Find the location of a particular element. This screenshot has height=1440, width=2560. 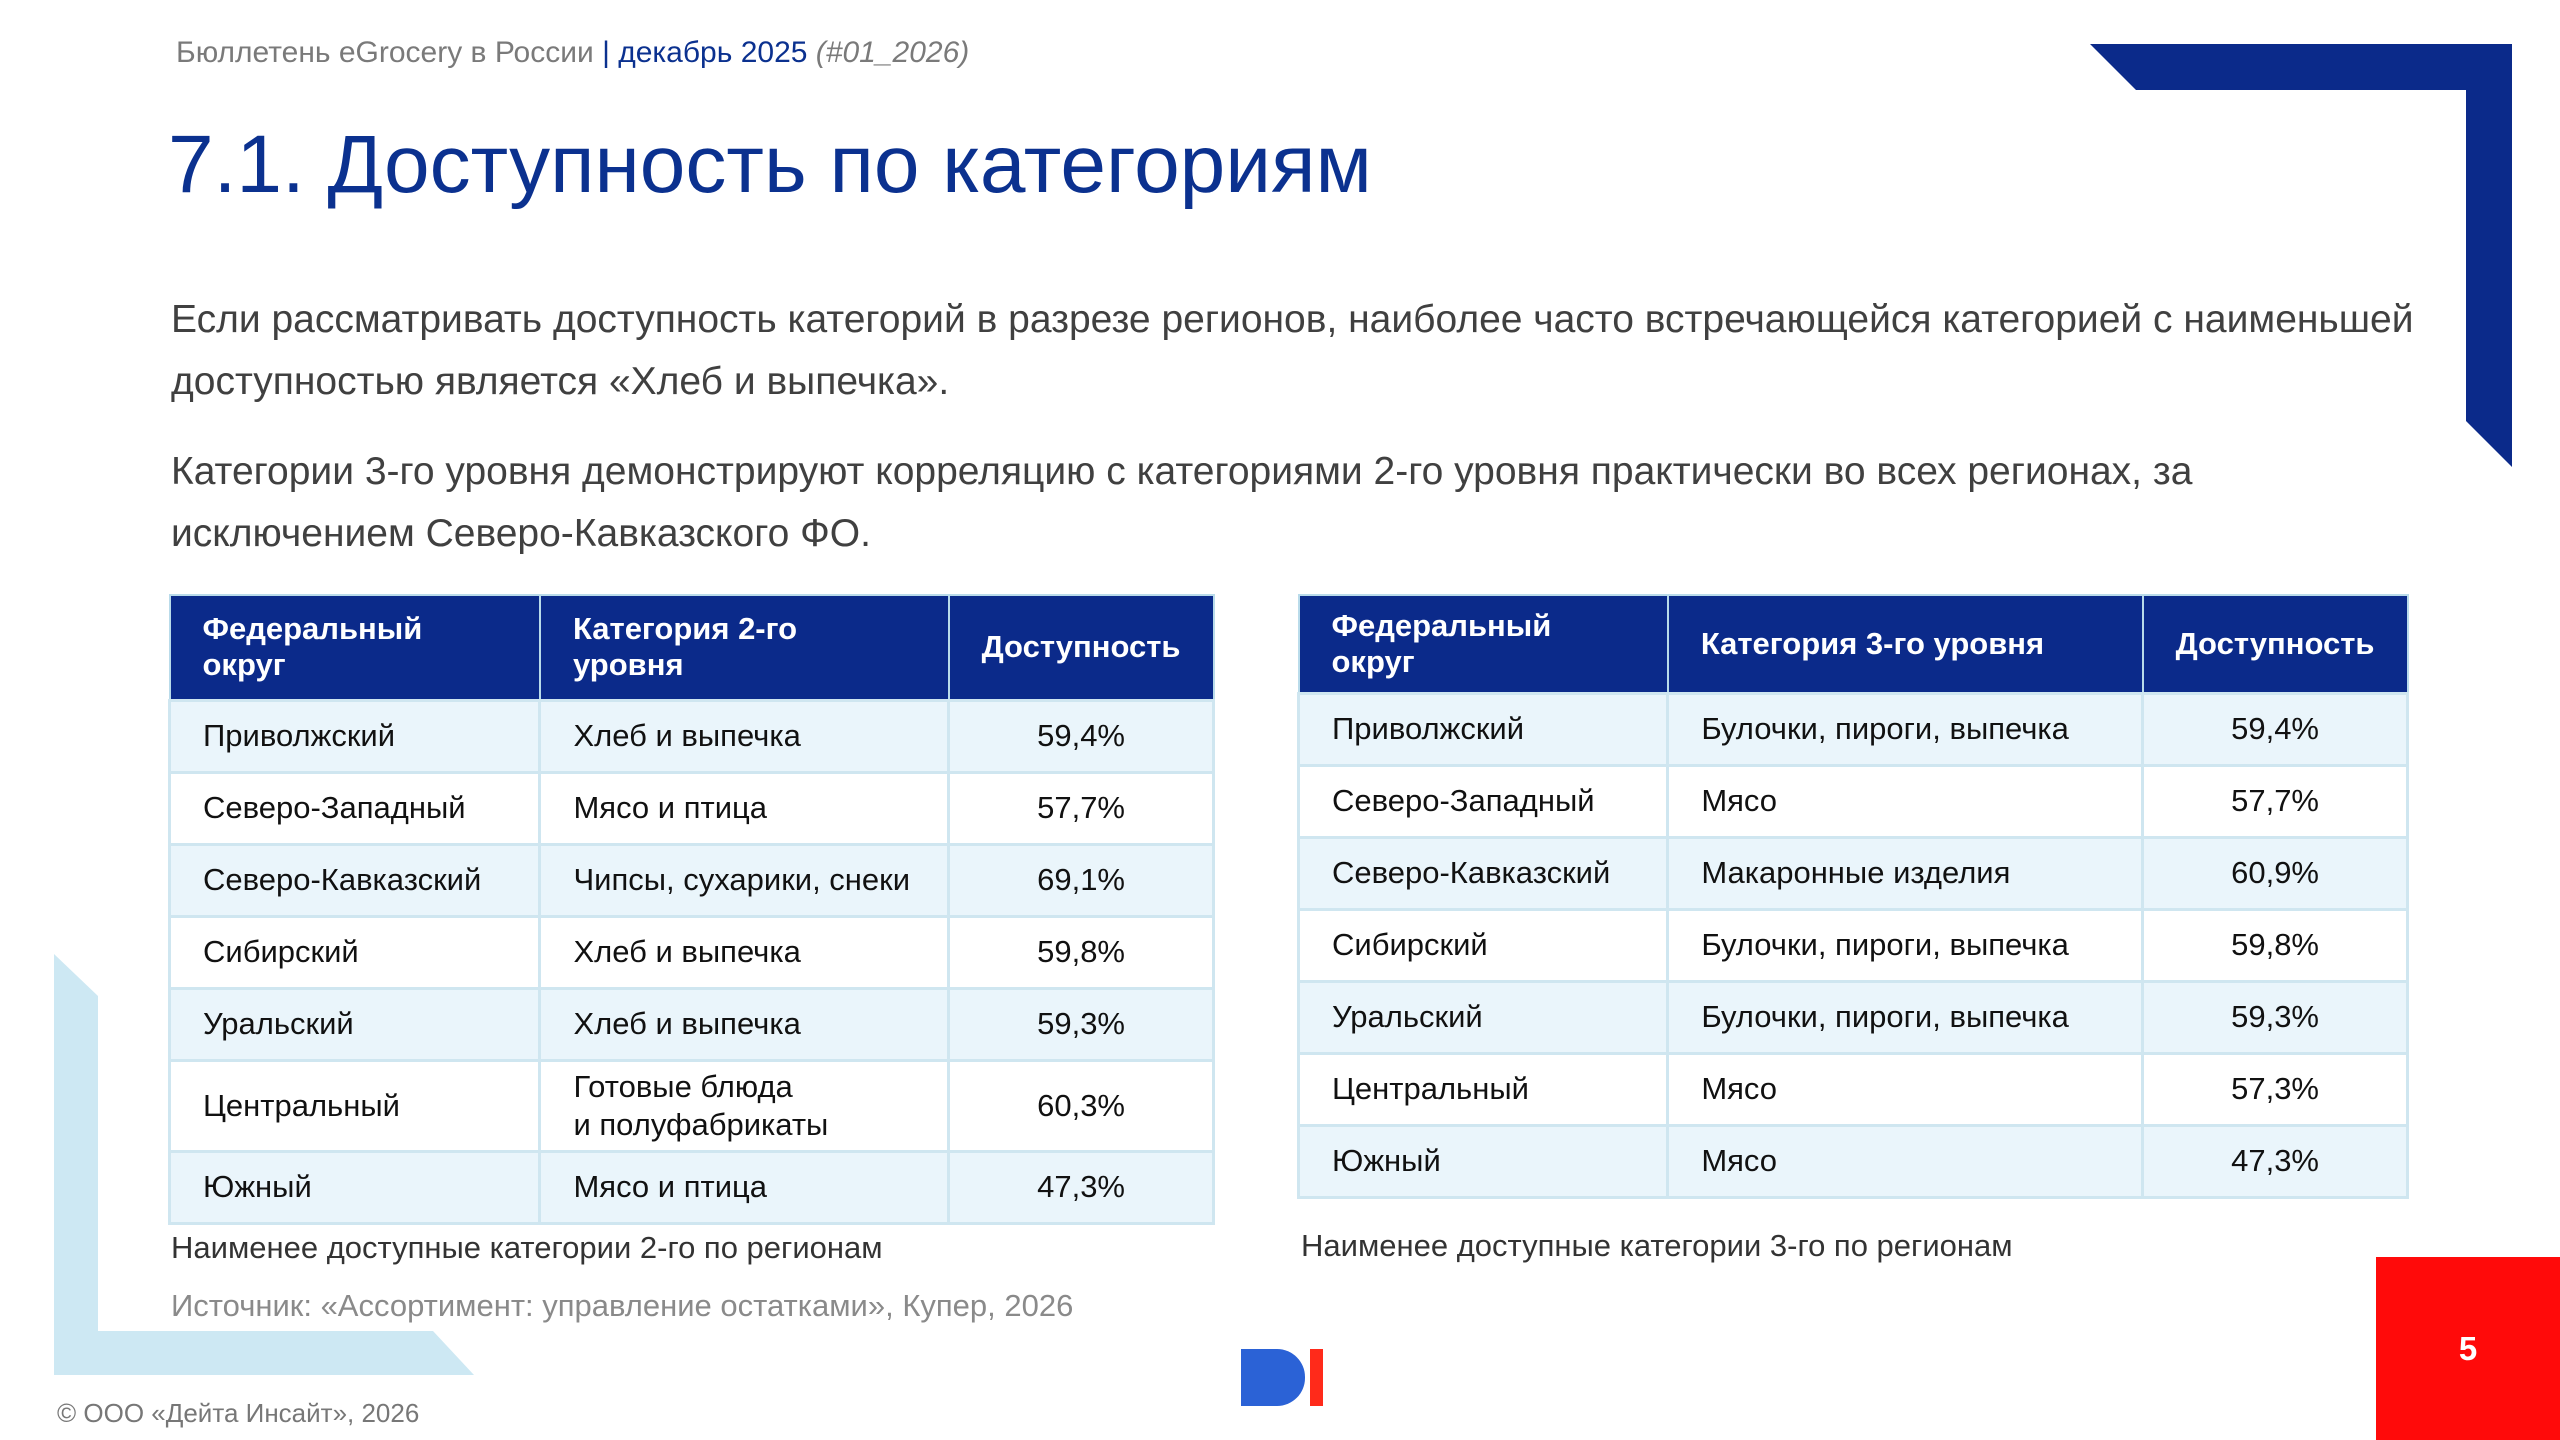

table-row: Южный Мясо и птица 47,3% is located at coordinates (691, 1187).